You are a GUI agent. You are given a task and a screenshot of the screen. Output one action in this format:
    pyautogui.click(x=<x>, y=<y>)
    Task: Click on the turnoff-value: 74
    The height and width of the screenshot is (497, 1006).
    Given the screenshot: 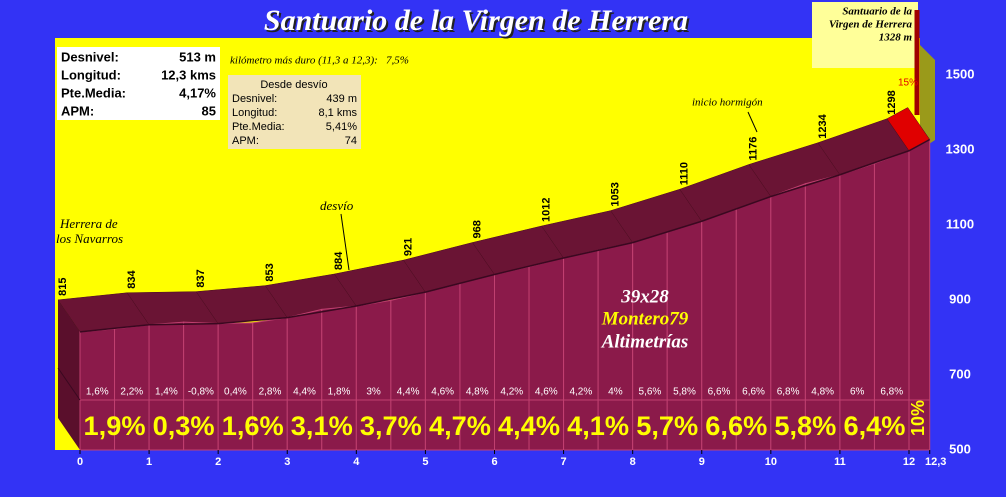 What is the action you would take?
    pyautogui.click(x=351, y=141)
    